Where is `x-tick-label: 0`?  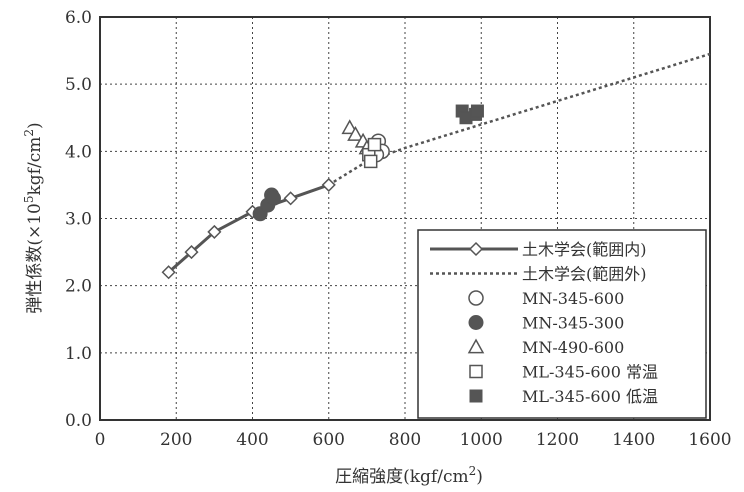 x-tick-label: 0 is located at coordinates (100, 440).